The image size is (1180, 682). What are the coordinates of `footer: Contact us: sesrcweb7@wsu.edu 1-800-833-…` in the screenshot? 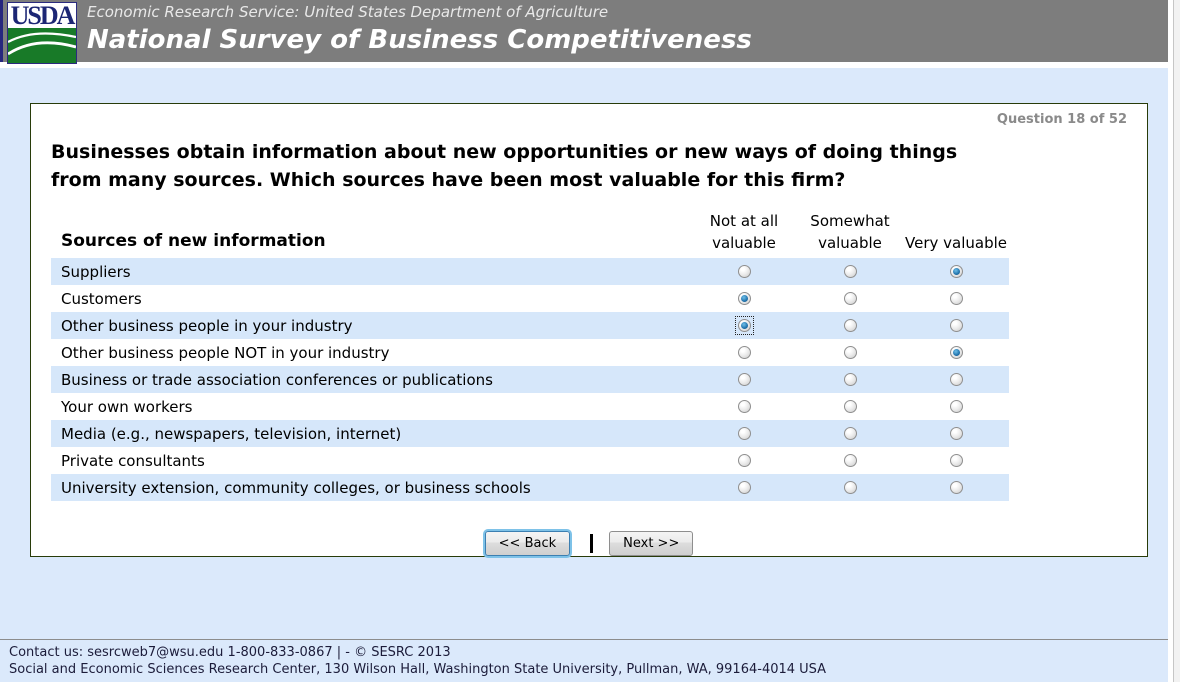 It's located at (590, 660).